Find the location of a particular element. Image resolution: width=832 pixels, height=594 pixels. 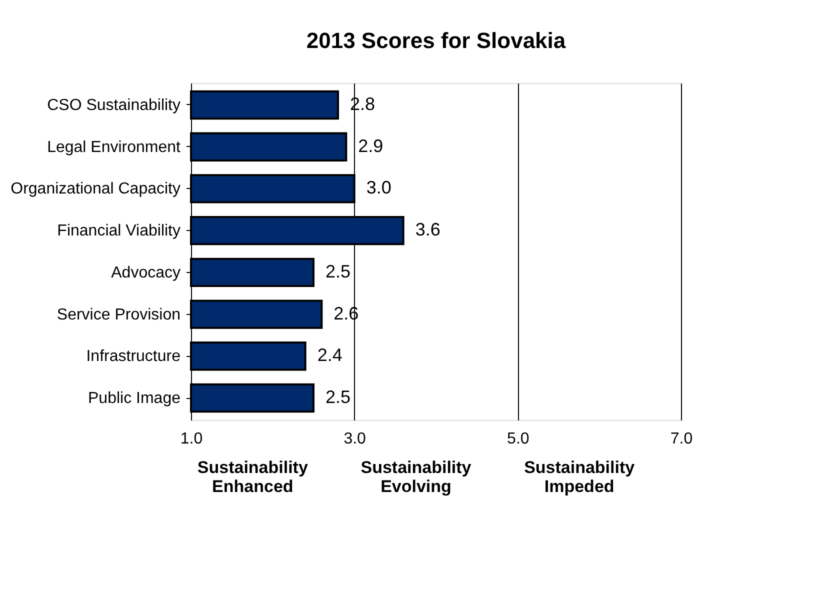

y-tick-label: Legal Environment is located at coordinates (114, 147).